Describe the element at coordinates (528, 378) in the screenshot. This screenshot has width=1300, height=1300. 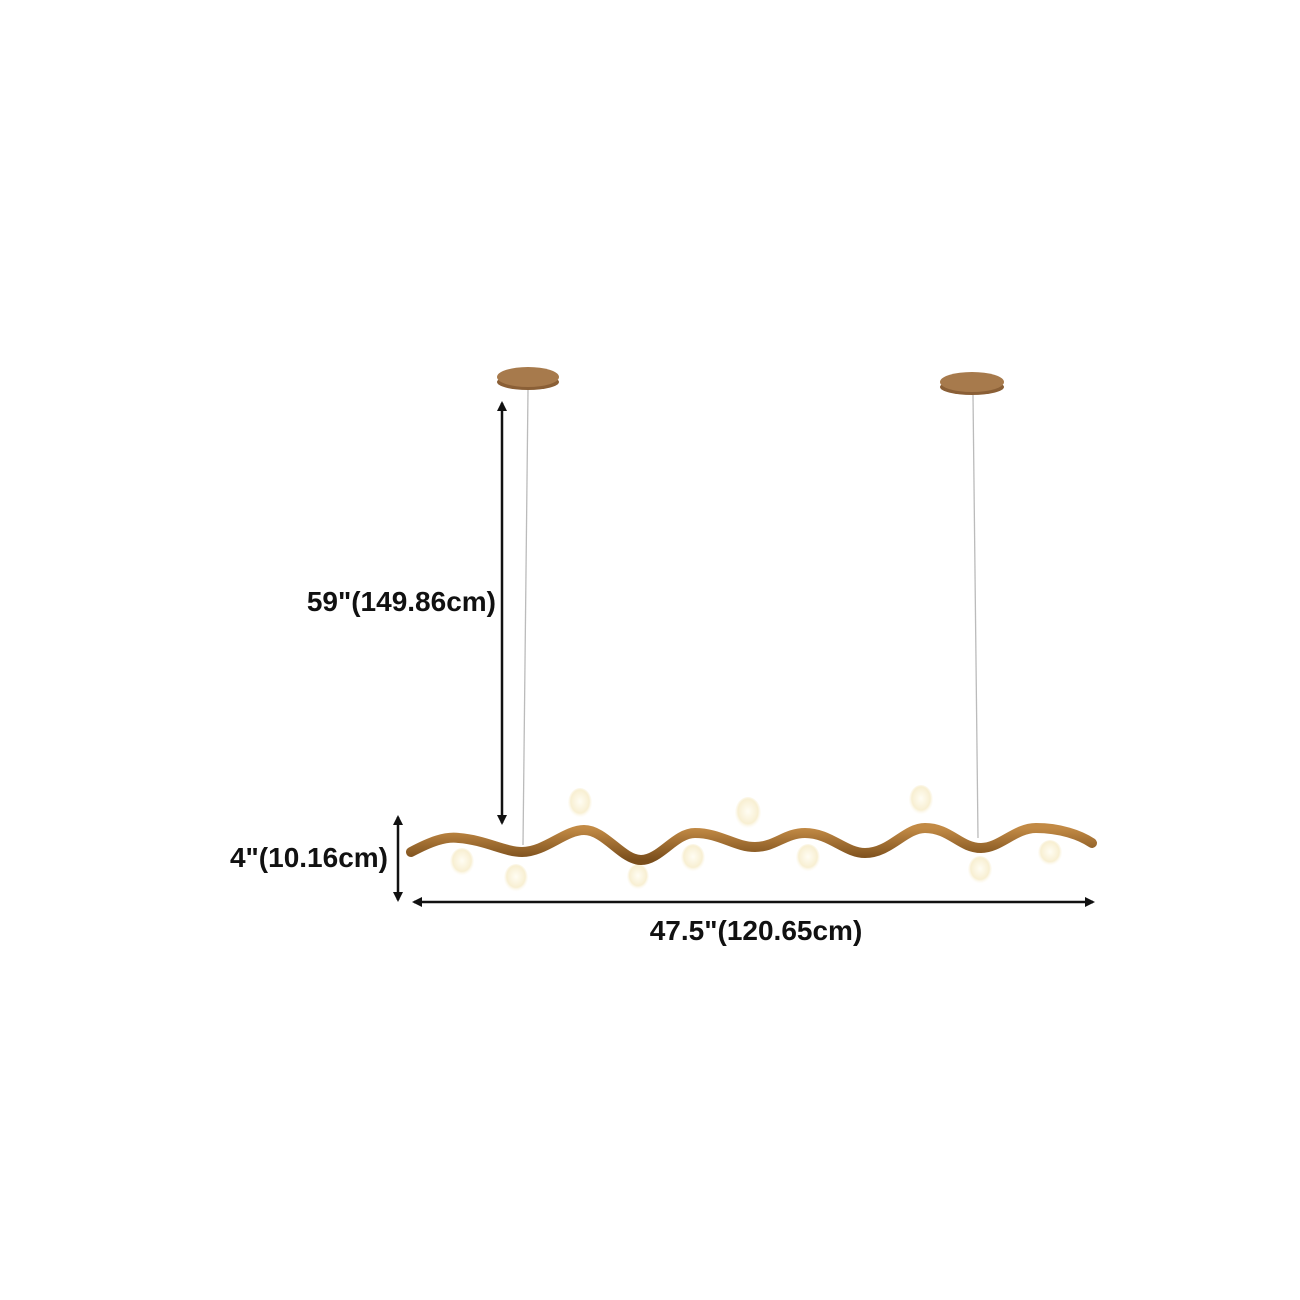
I see `ceiling-canopy-left` at that location.